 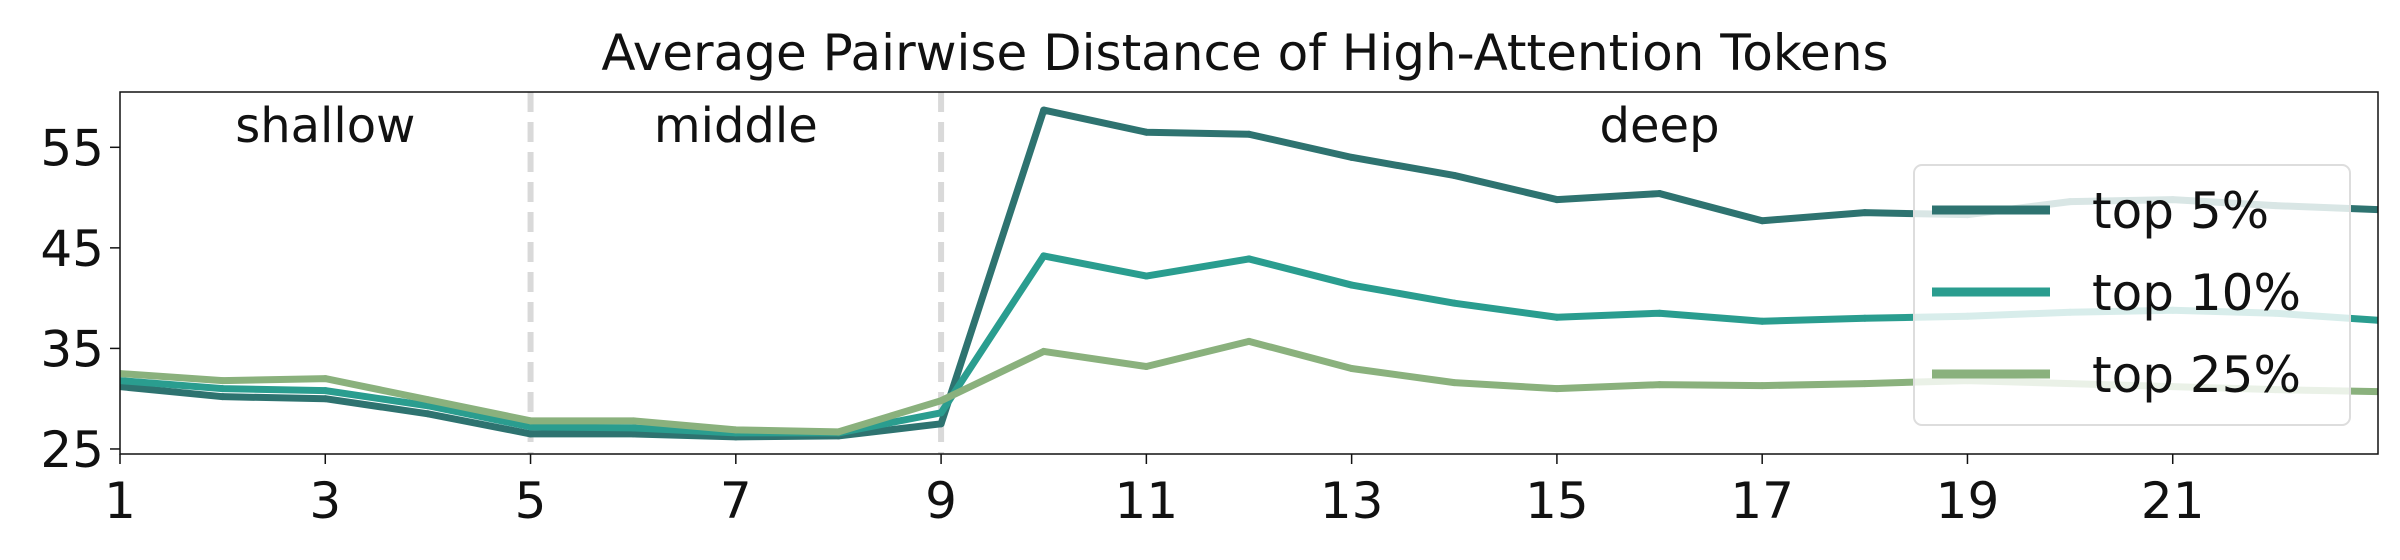 What do you see at coordinates (72, 249) in the screenshot?
I see `y-tick-label: 45` at bounding box center [72, 249].